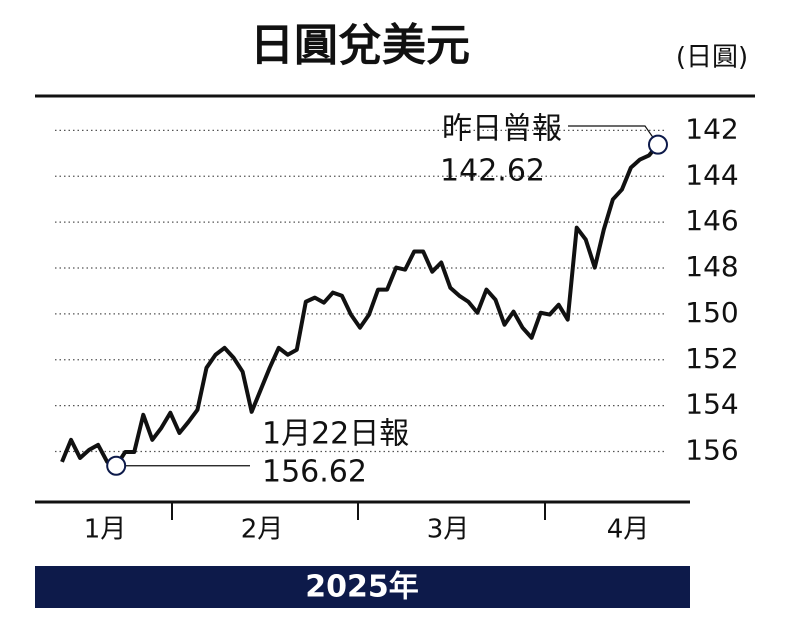 The width and height of the screenshot is (800, 635). I want to click on footer-label: 2025年, so click(362, 587).